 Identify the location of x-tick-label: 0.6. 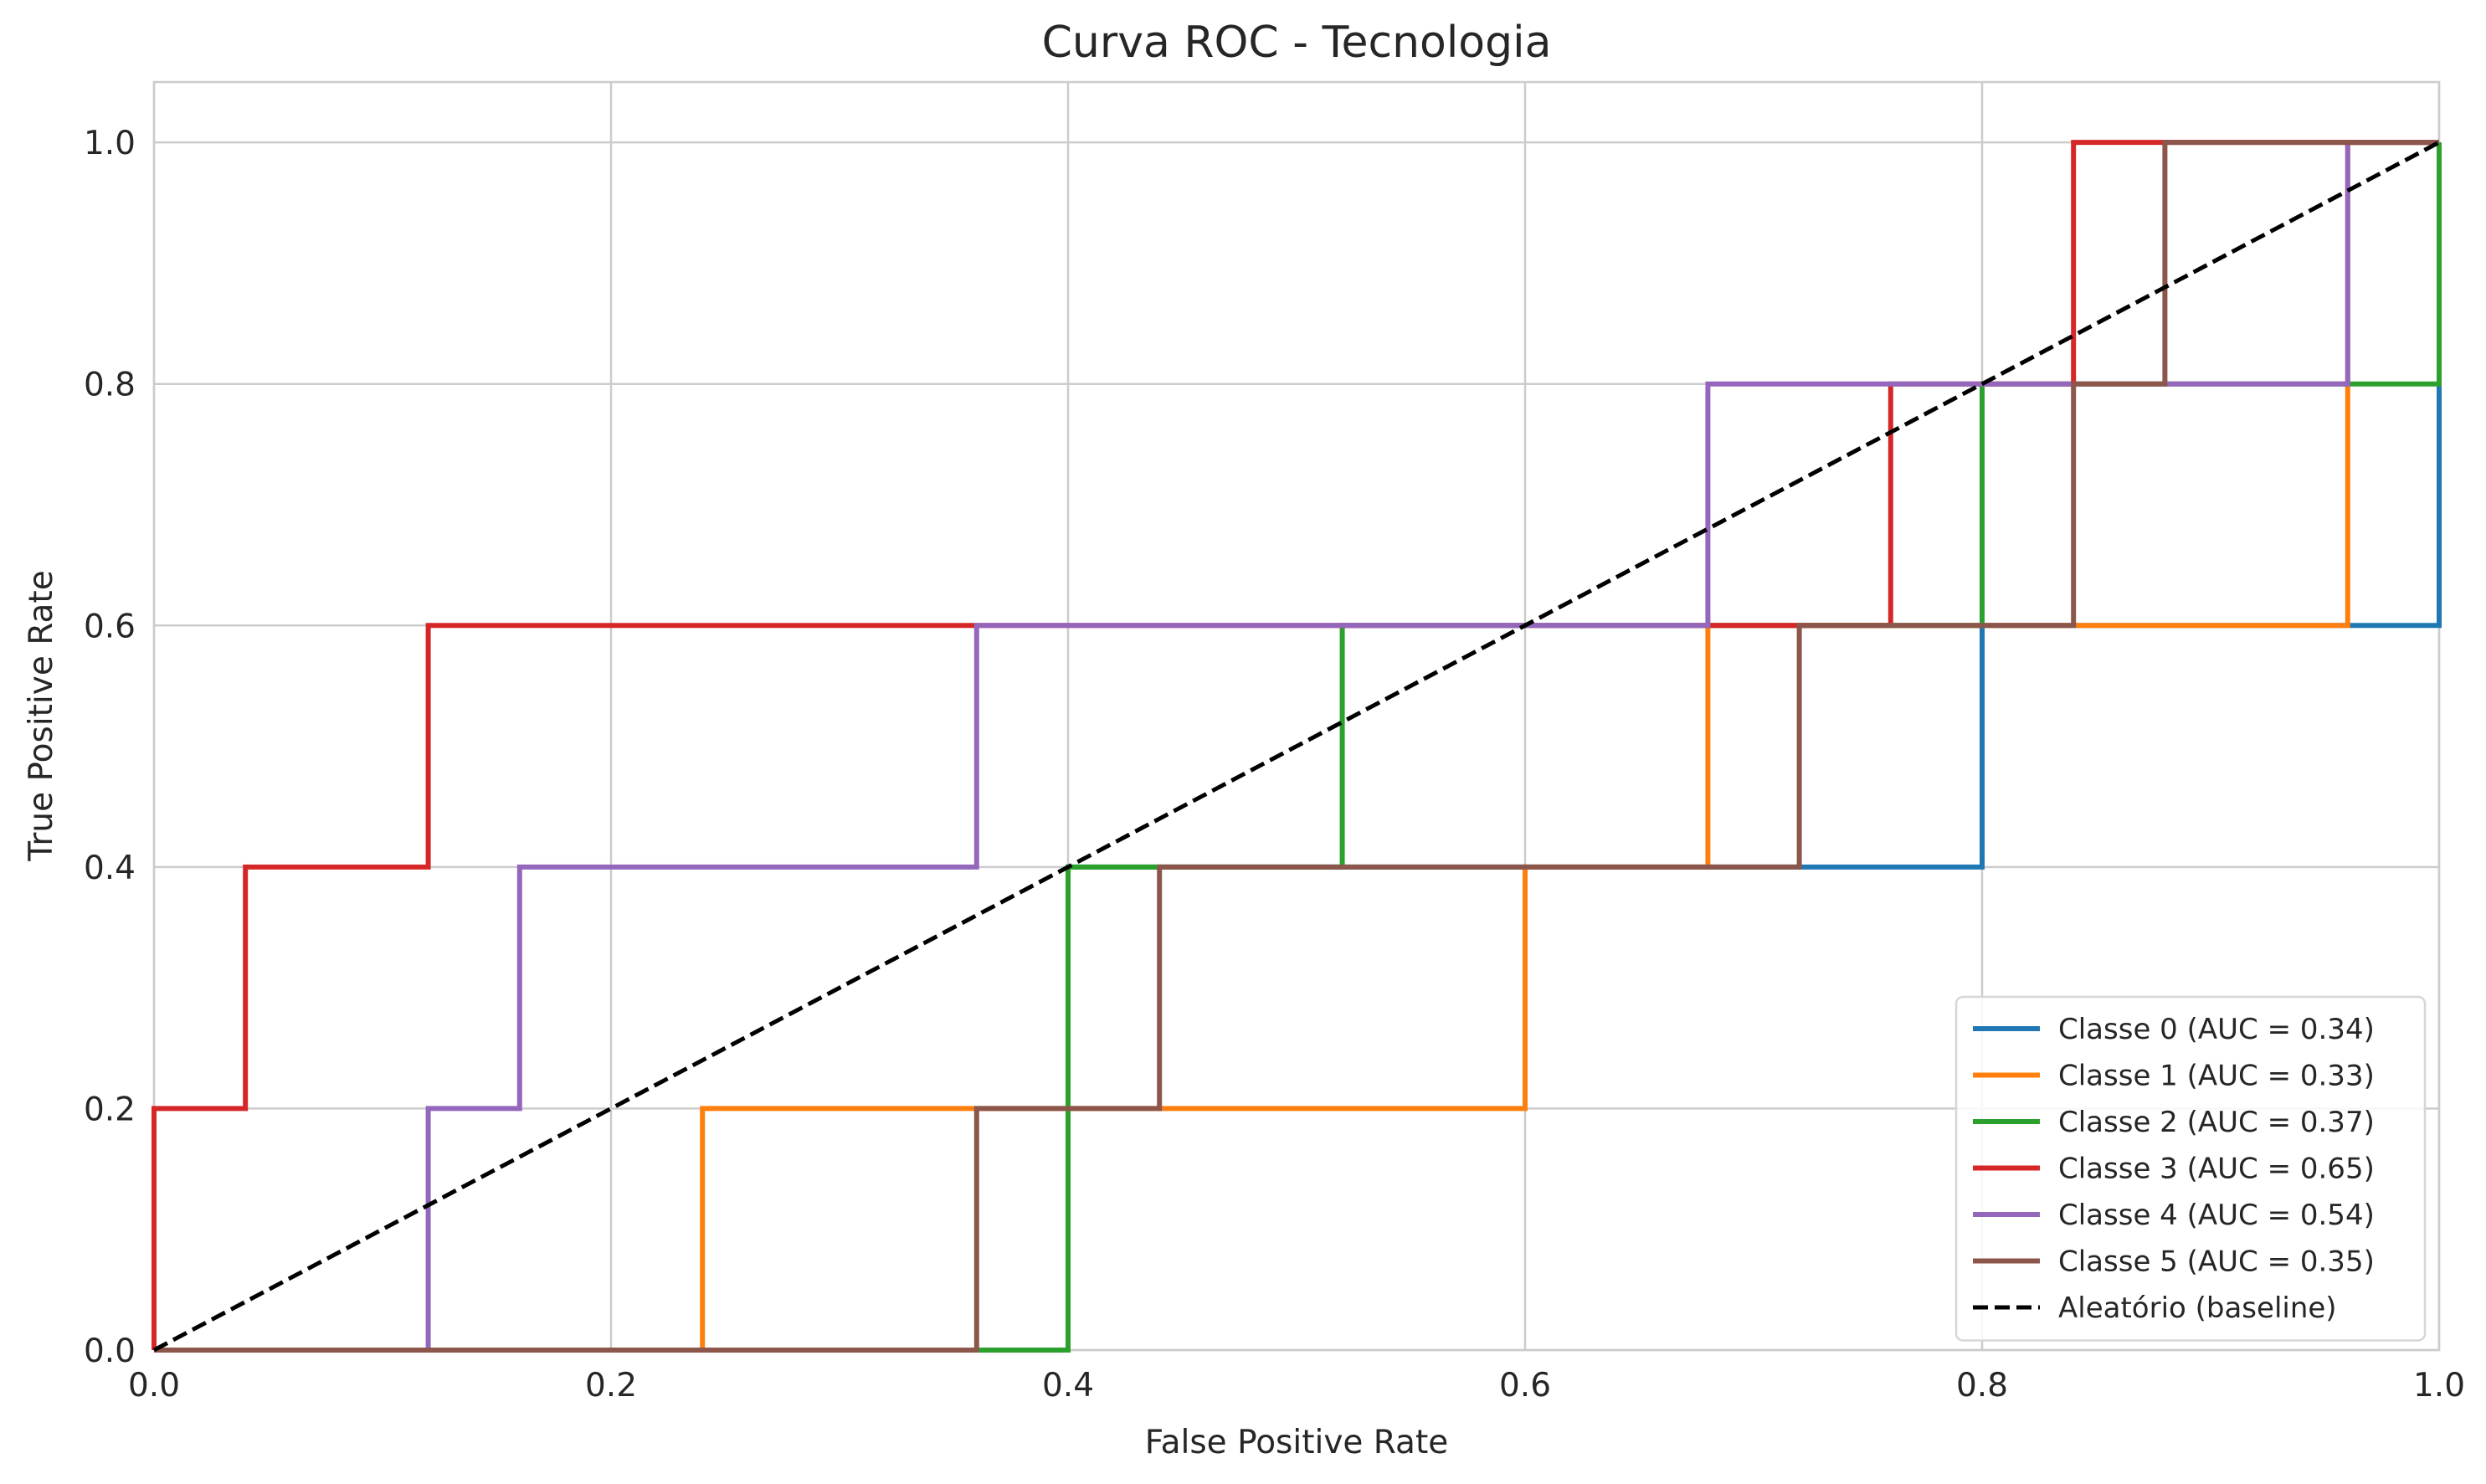
(1525, 1386).